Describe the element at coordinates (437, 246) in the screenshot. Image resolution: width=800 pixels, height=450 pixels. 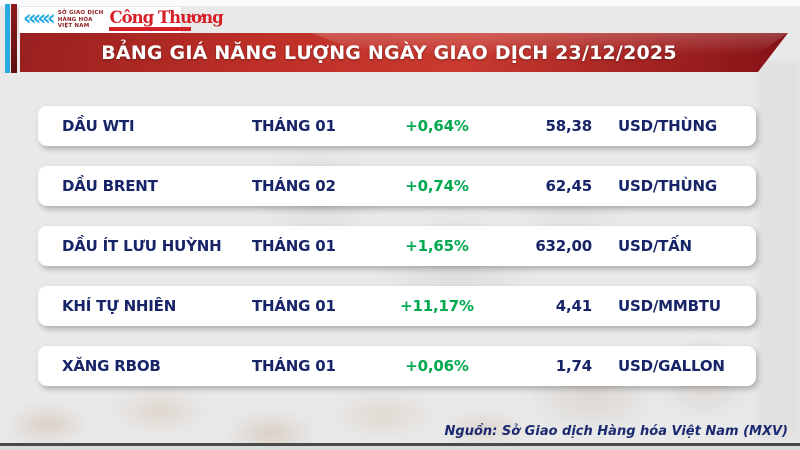
I see `change-percent: +1,65%` at that location.